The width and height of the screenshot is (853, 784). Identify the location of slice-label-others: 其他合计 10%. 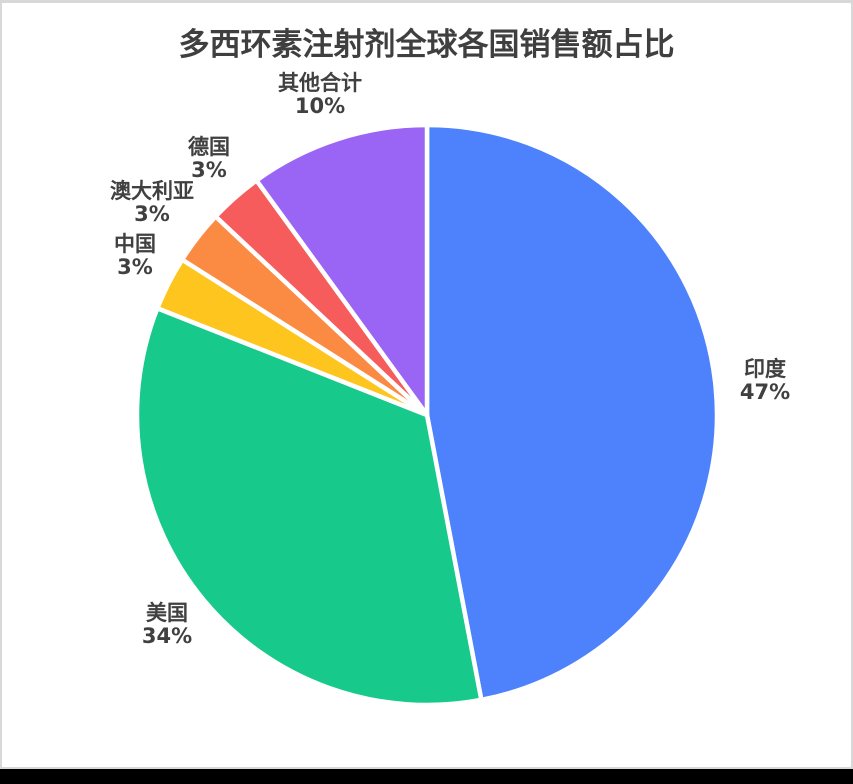
(320, 95).